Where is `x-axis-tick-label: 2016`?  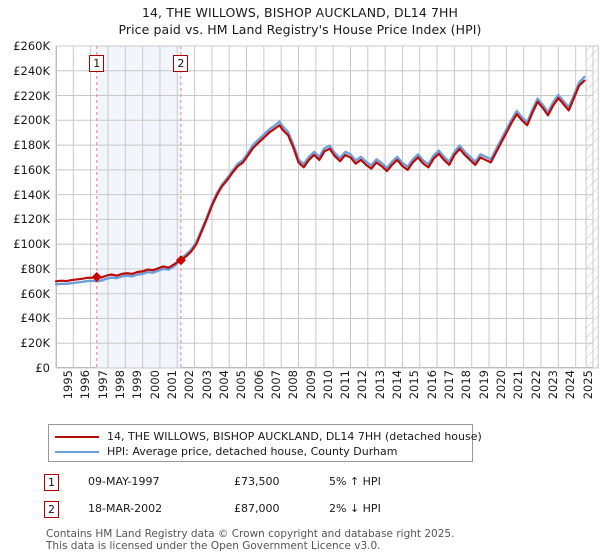
x-axis-tick-label: 2016 is located at coordinates (431, 385).